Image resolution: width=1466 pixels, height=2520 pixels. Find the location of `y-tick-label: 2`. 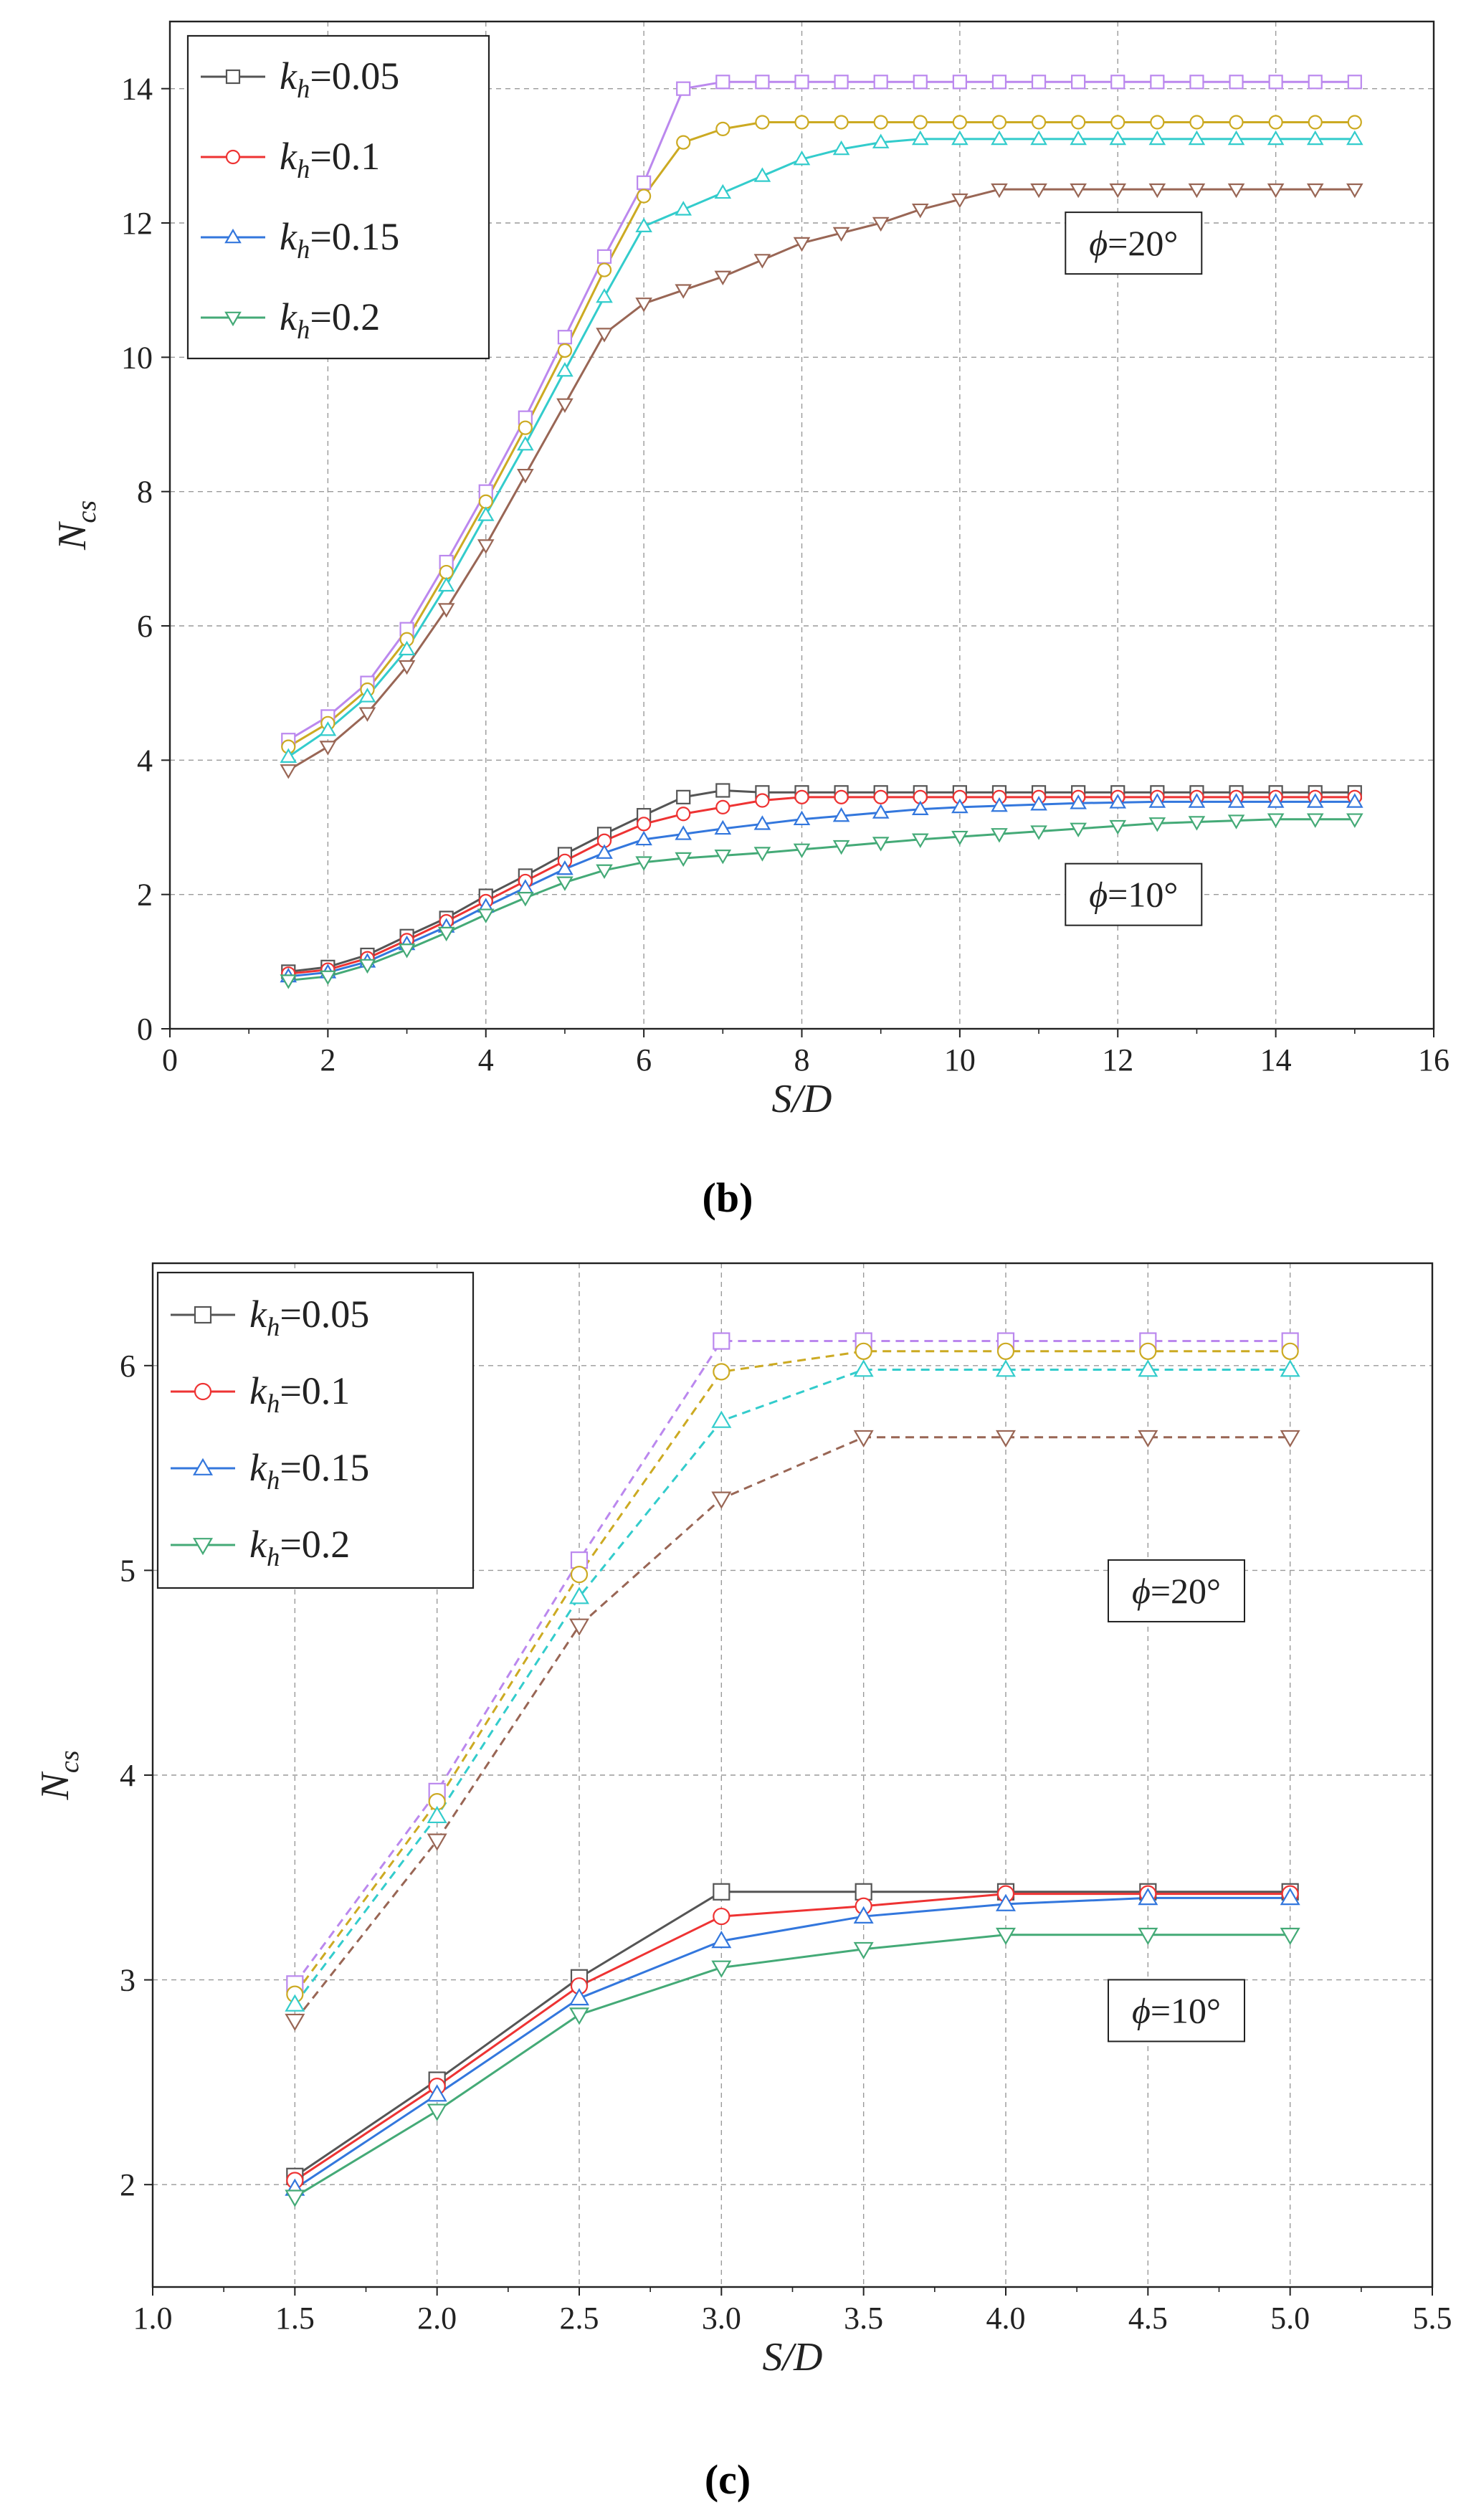

y-tick-label: 2 is located at coordinates (145, 895).